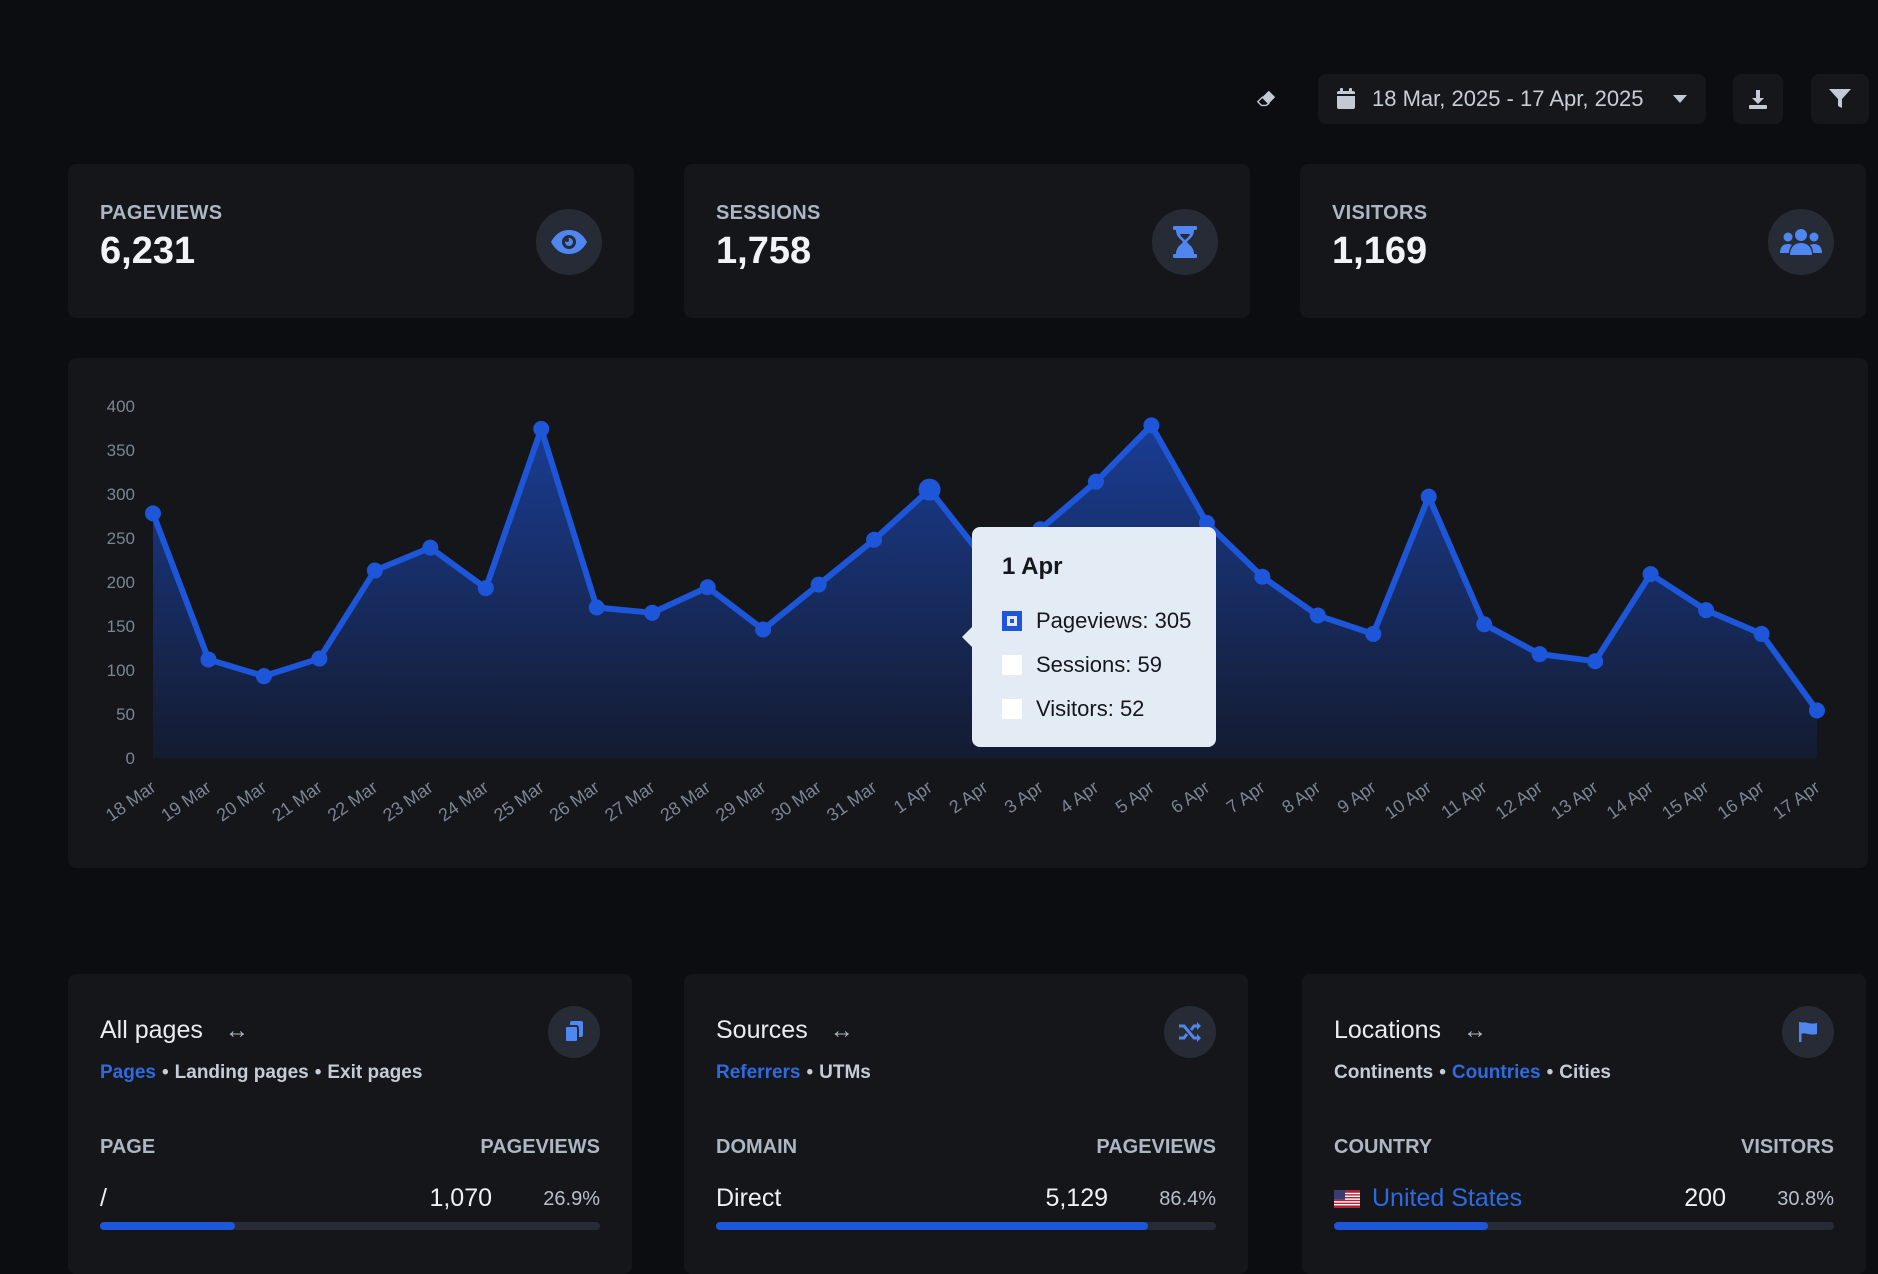 Image resolution: width=1878 pixels, height=1274 pixels. What do you see at coordinates (121, 406) in the screenshot?
I see `y-tick-label: 400` at bounding box center [121, 406].